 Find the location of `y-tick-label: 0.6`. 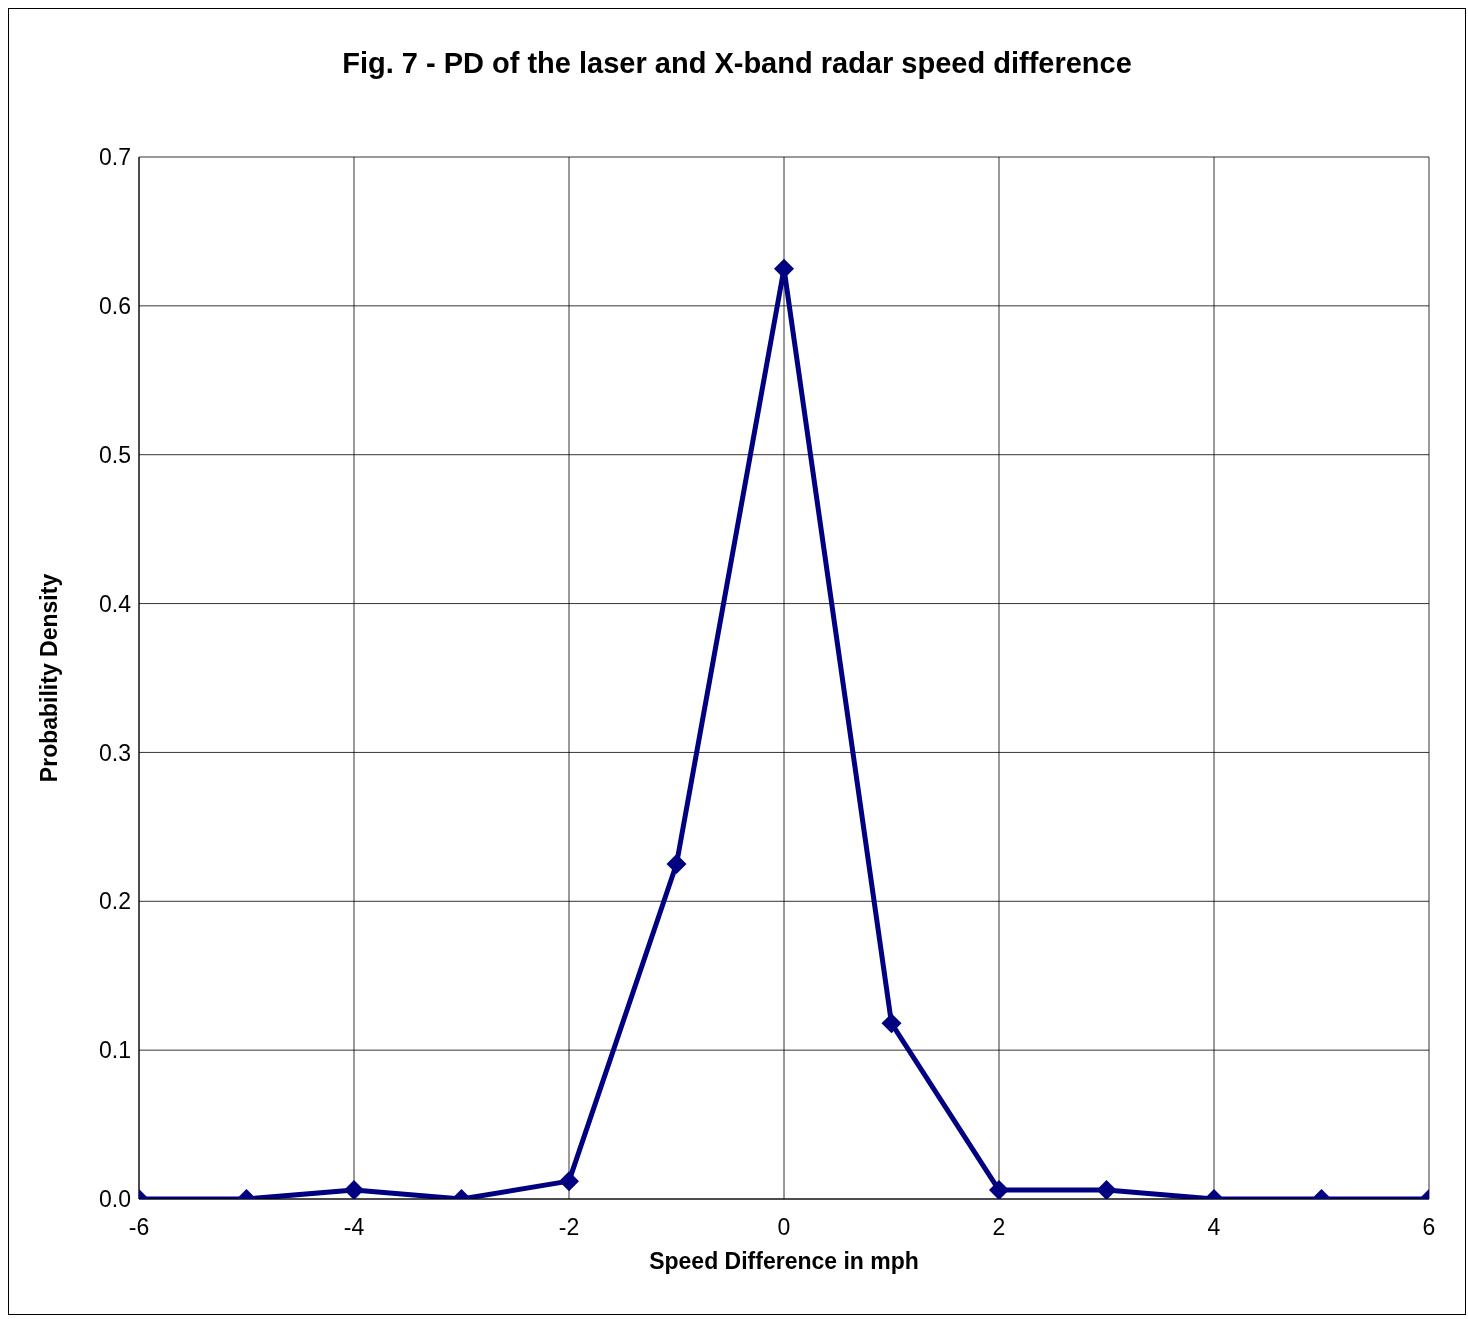

y-tick-label: 0.6 is located at coordinates (115, 306).